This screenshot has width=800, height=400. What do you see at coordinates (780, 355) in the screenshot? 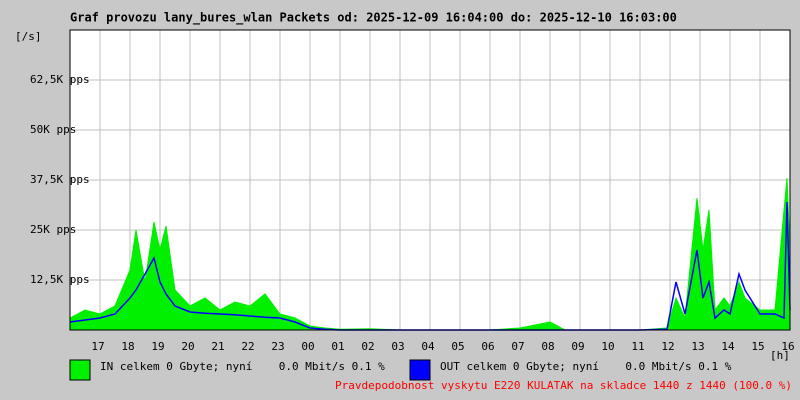
I see `x-unit: [h]` at bounding box center [780, 355].